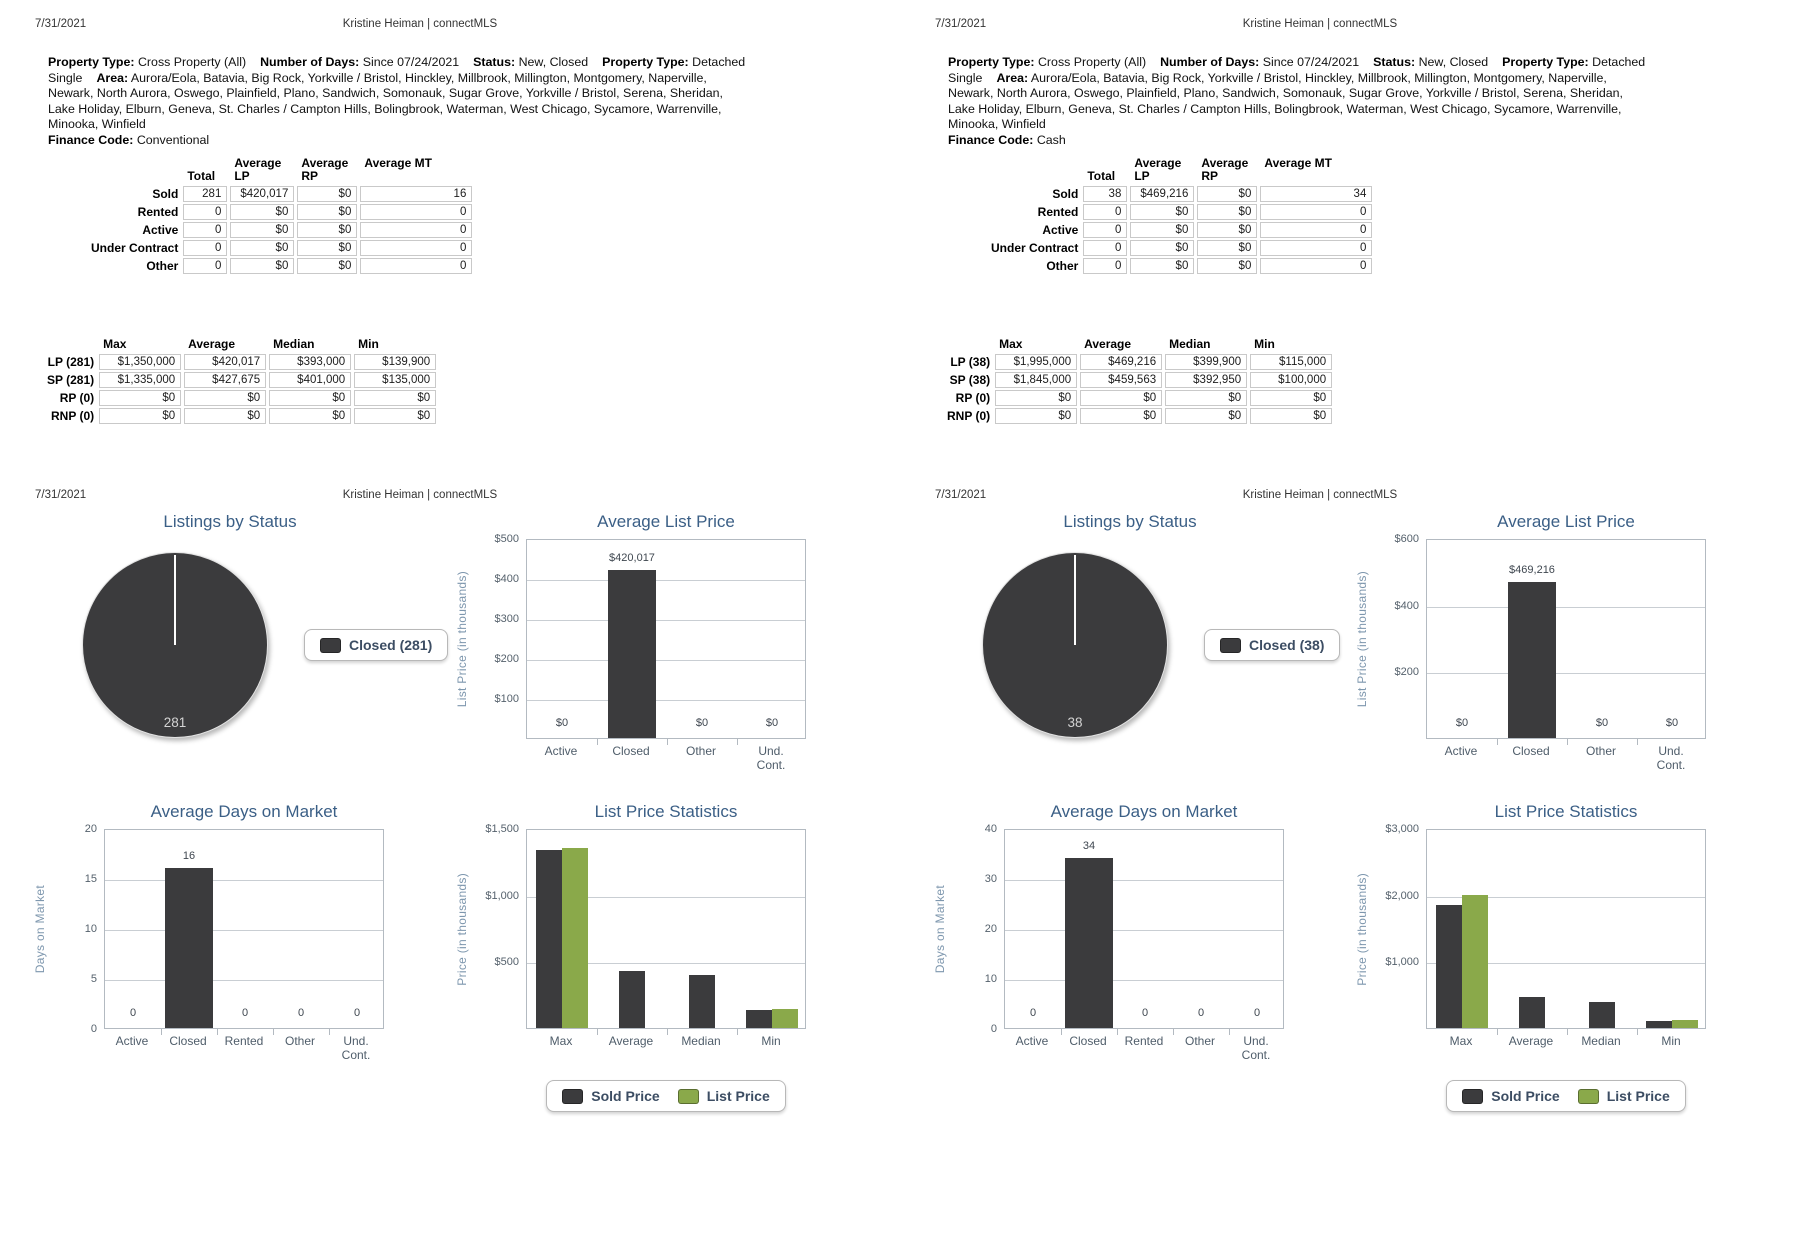  I want to click on table-cell: $393,000, so click(310, 362).